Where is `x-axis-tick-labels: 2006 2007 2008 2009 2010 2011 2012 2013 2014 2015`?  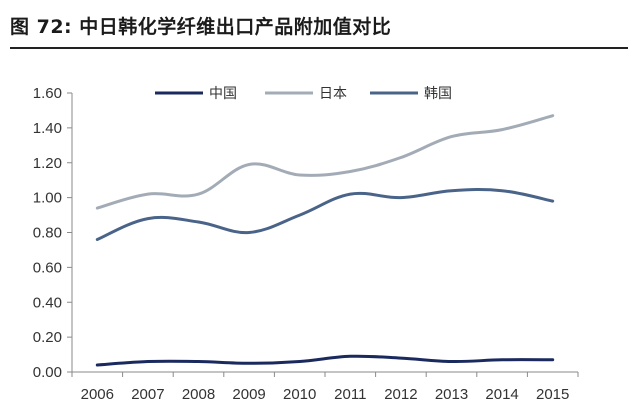
x-axis-tick-labels: 2006 2007 2008 2009 2010 2011 2012 2013 2014 2015 is located at coordinates (325, 394).